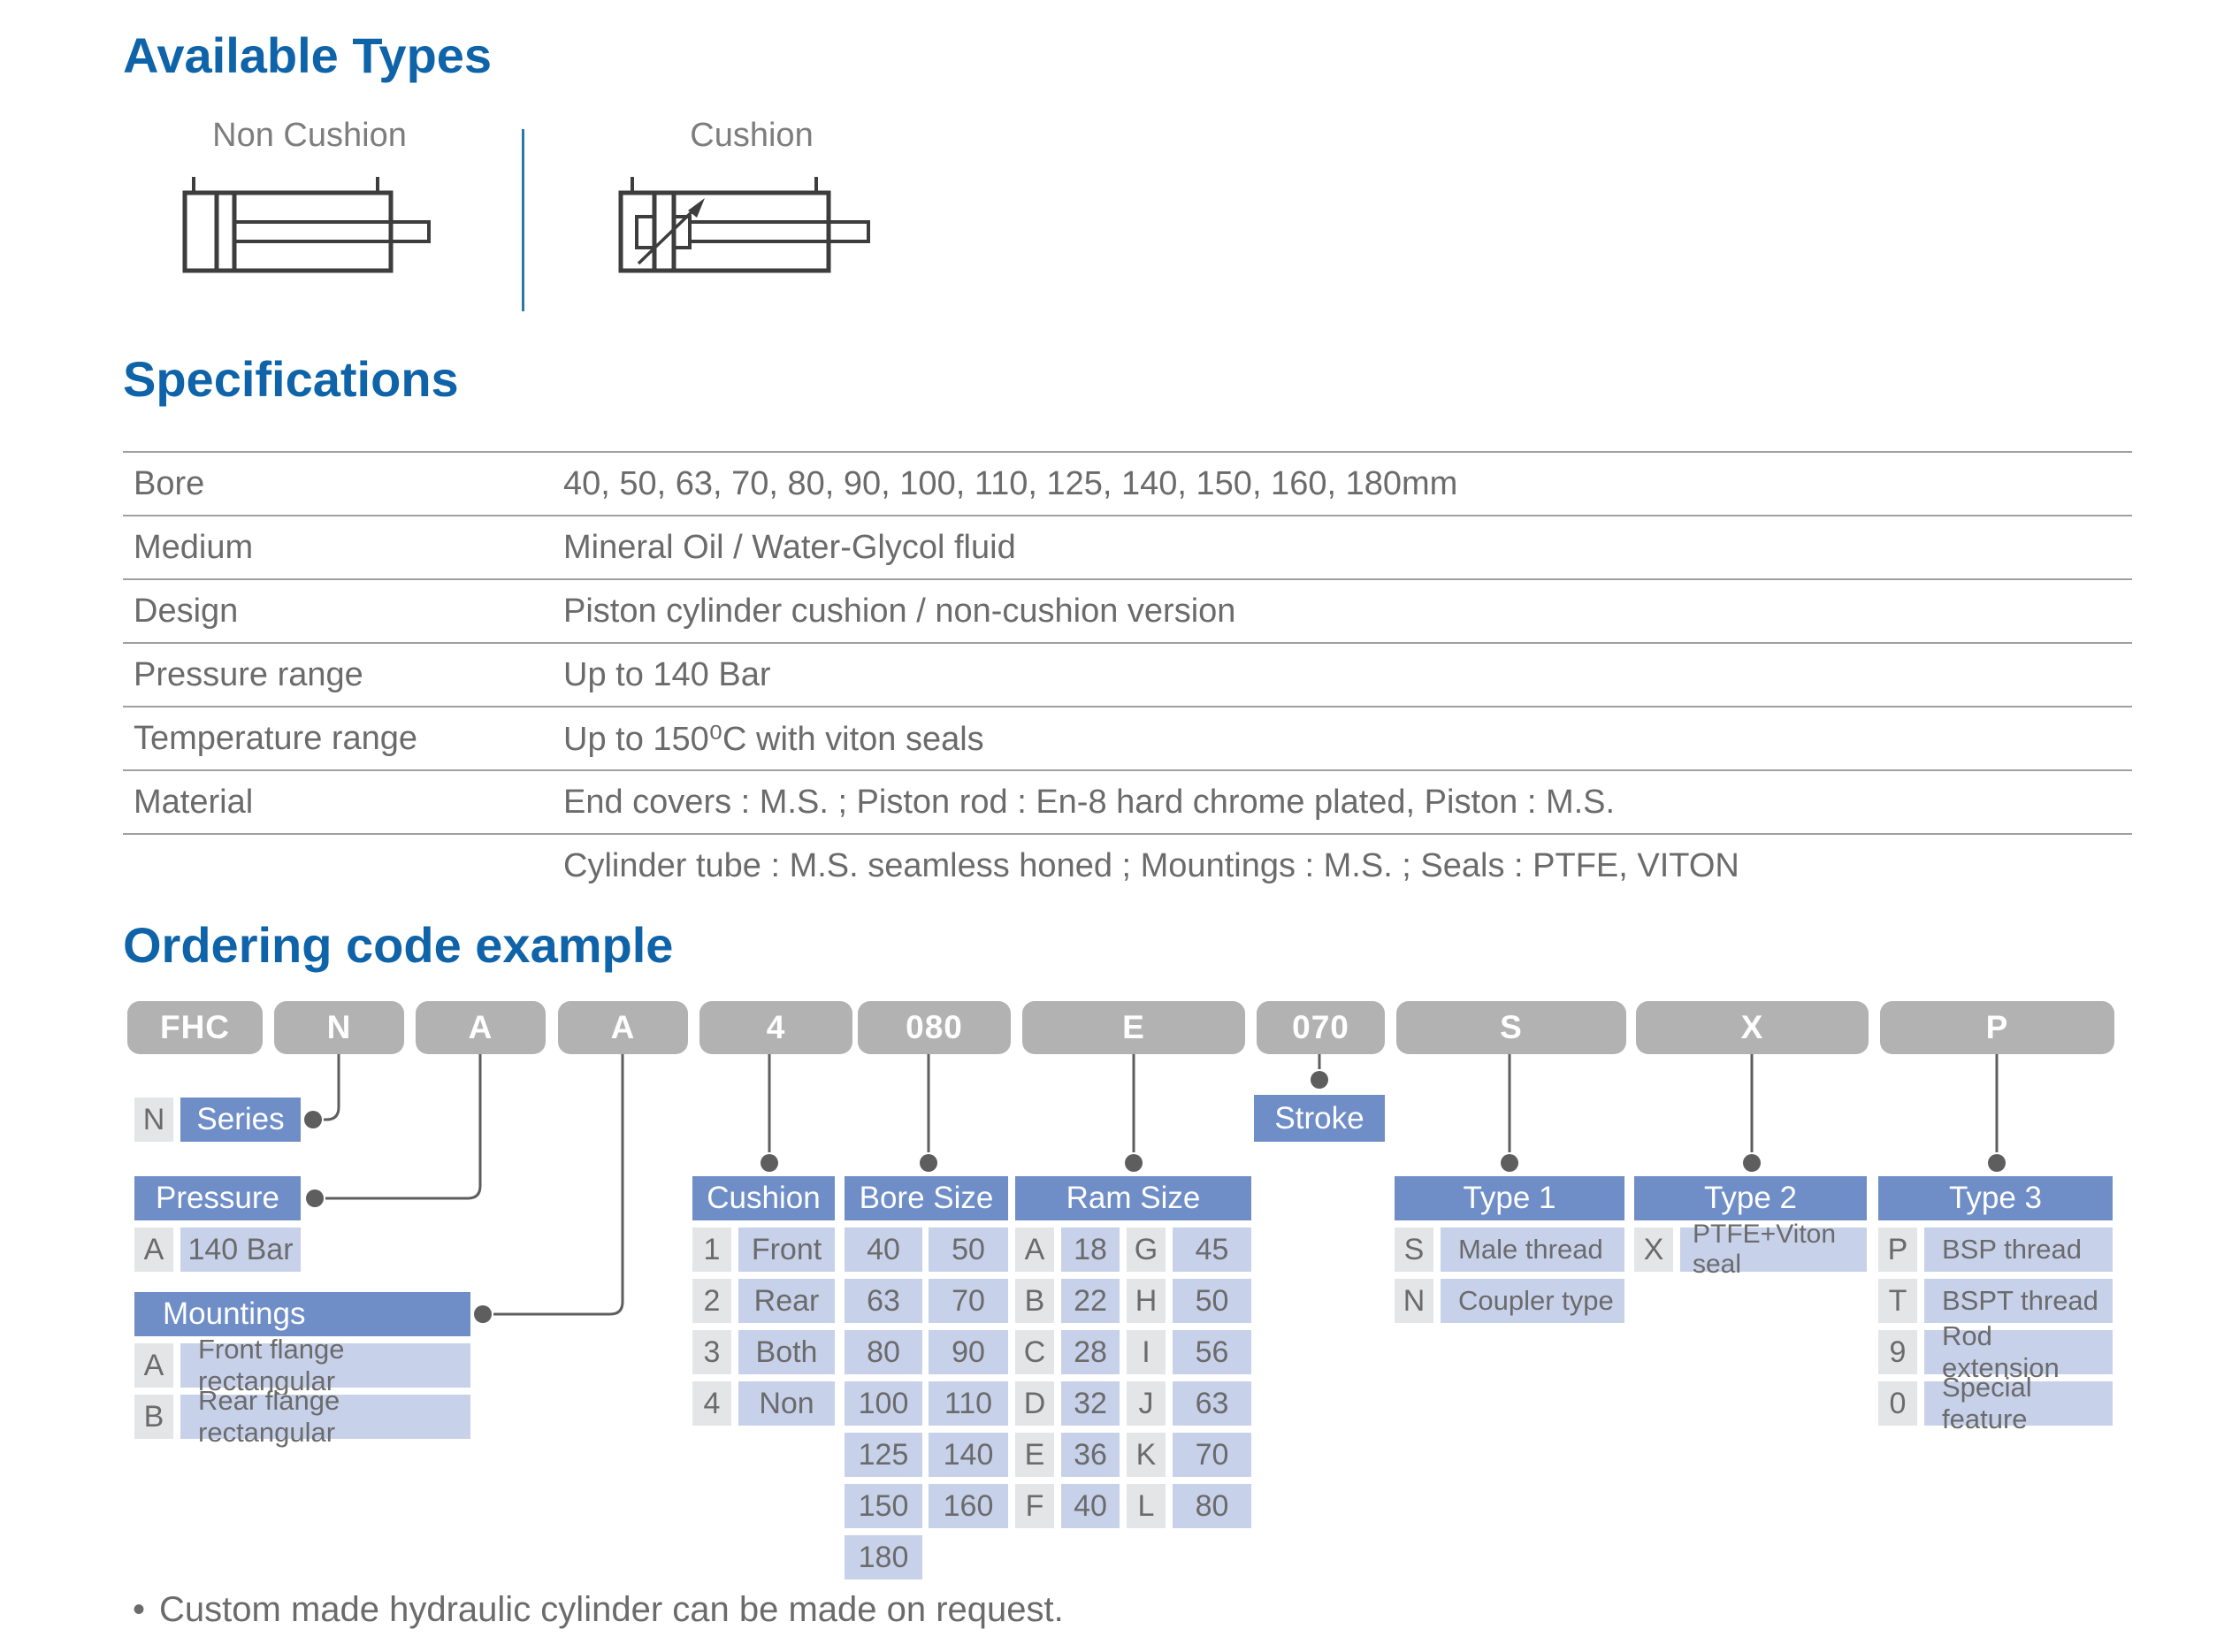 The image size is (2232, 1652). I want to click on type1-code-chip: N, so click(1414, 1301).